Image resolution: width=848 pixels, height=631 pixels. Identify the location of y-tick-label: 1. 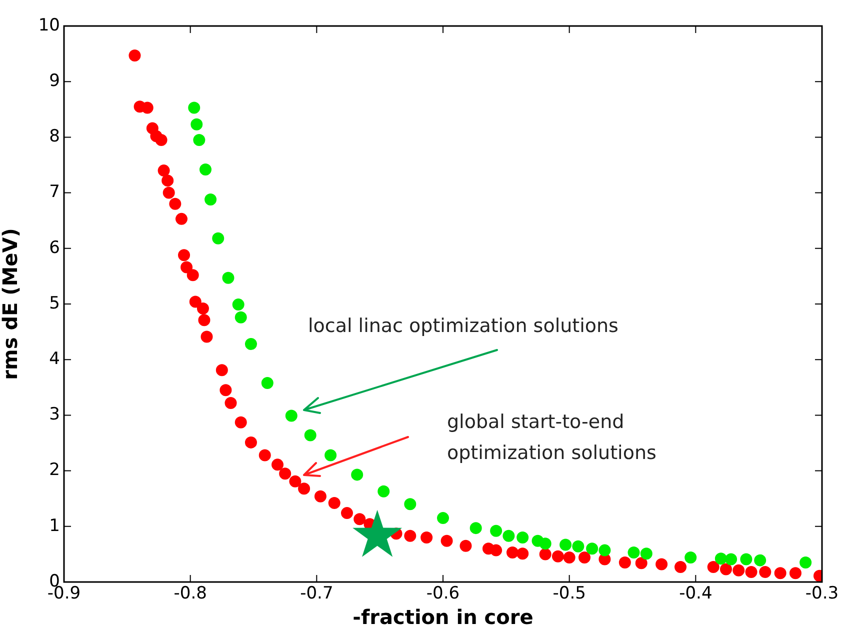
(54, 526).